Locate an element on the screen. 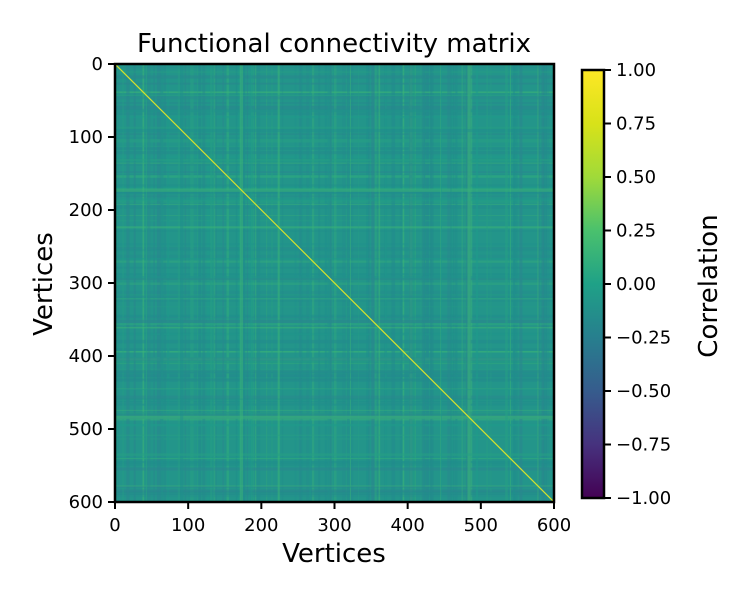 Image resolution: width=753 pixels, height=598 pixels. y-axis-label: Vertices is located at coordinates (44, 284).